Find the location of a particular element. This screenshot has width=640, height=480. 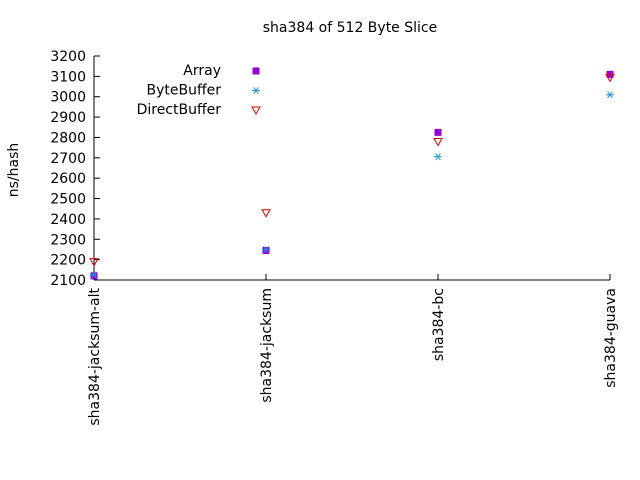

legend-label: DirectBuffer is located at coordinates (179, 110).